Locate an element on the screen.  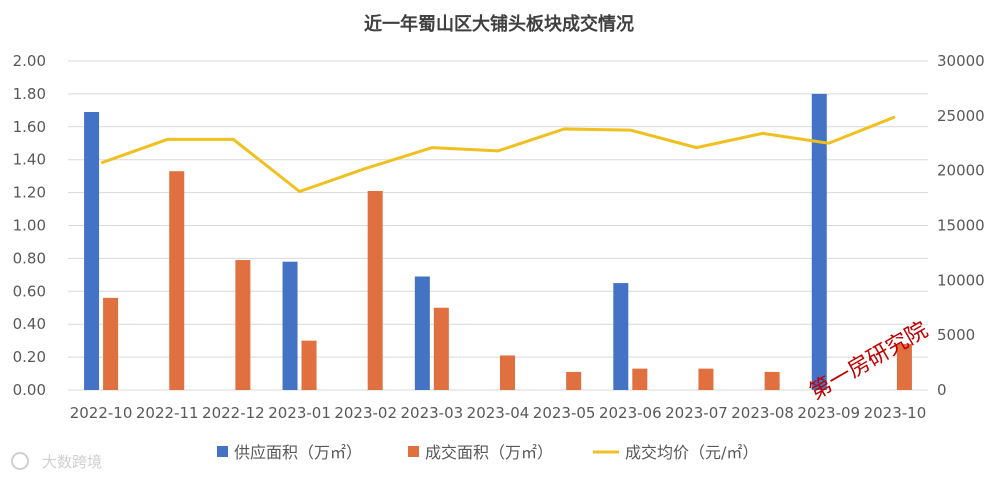
legend-label: 成交均价（元/㎡） is located at coordinates (691, 452).